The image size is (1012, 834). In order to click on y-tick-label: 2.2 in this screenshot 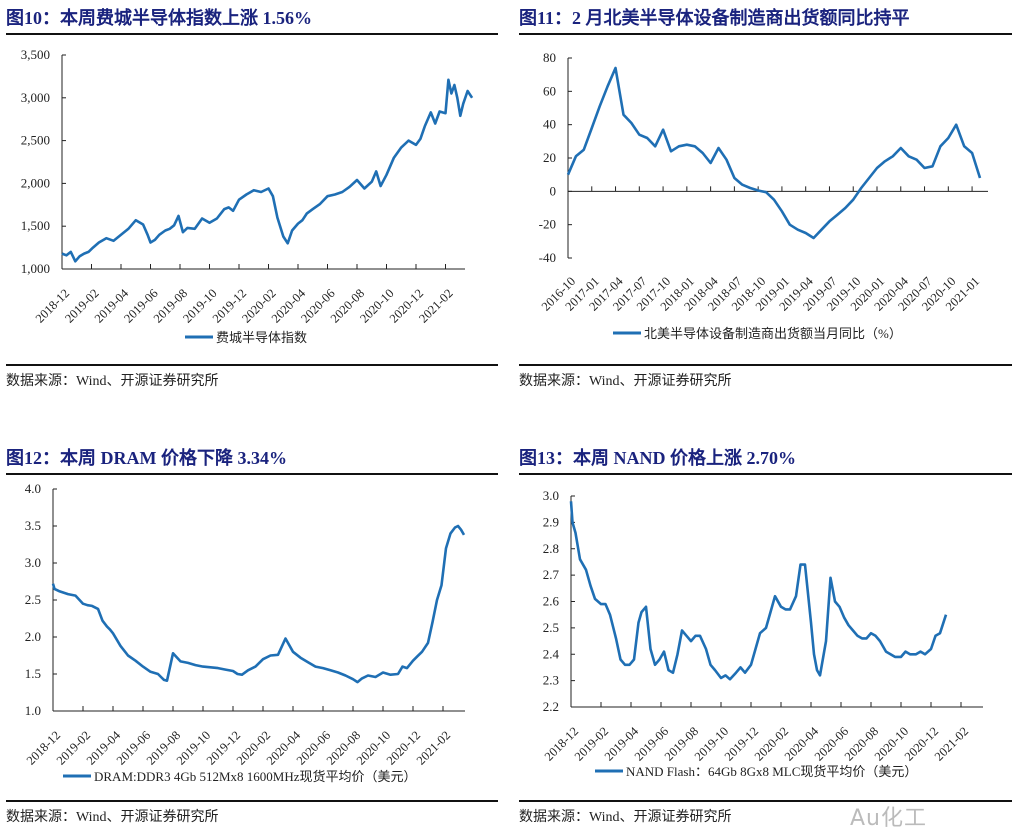, I will do `click(551, 706)`.